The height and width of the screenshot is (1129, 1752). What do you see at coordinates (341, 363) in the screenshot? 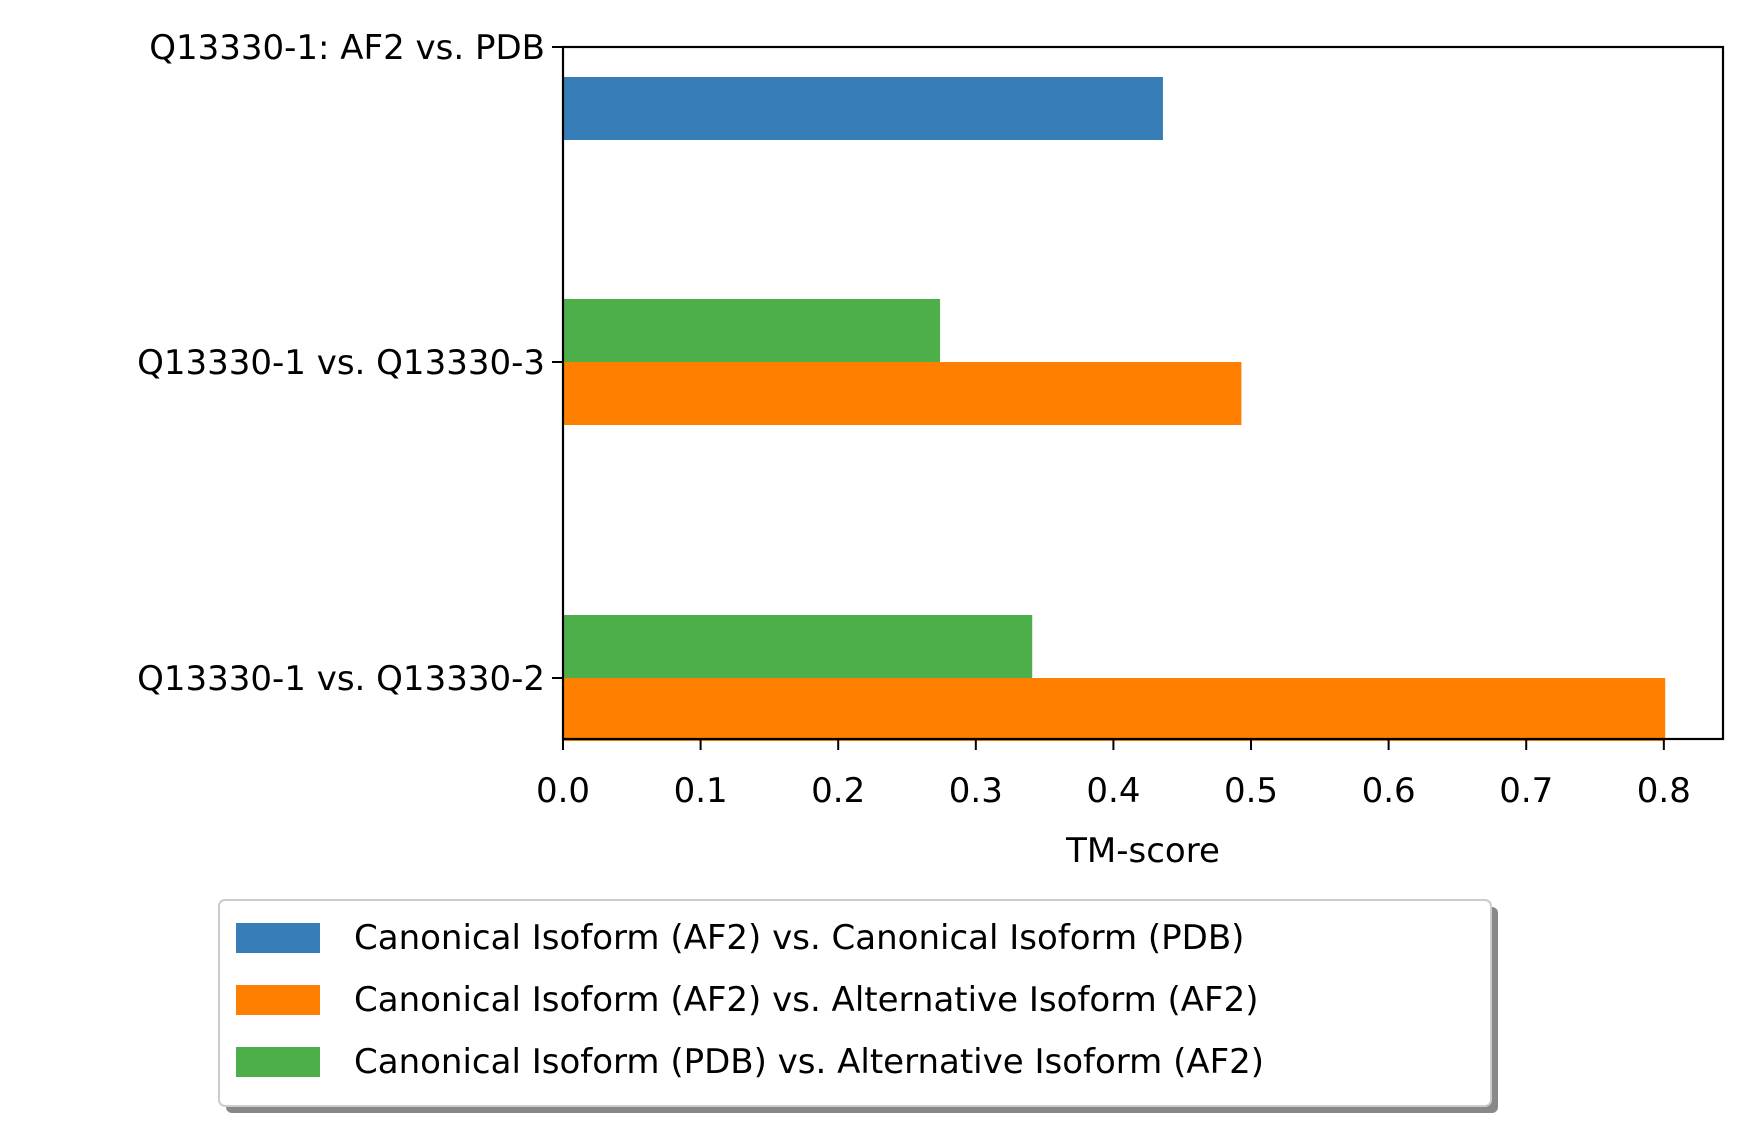
I see `y-tick-label: Q13330-1 vs. Q13330-3` at bounding box center [341, 363].